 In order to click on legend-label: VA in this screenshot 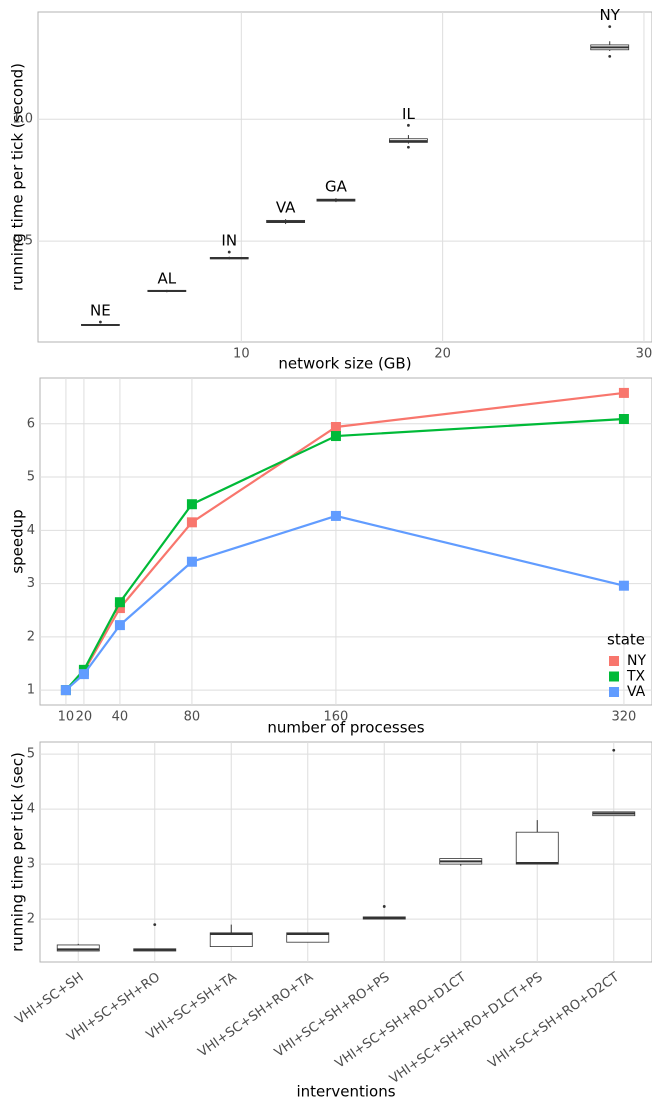, I will do `click(636, 692)`.